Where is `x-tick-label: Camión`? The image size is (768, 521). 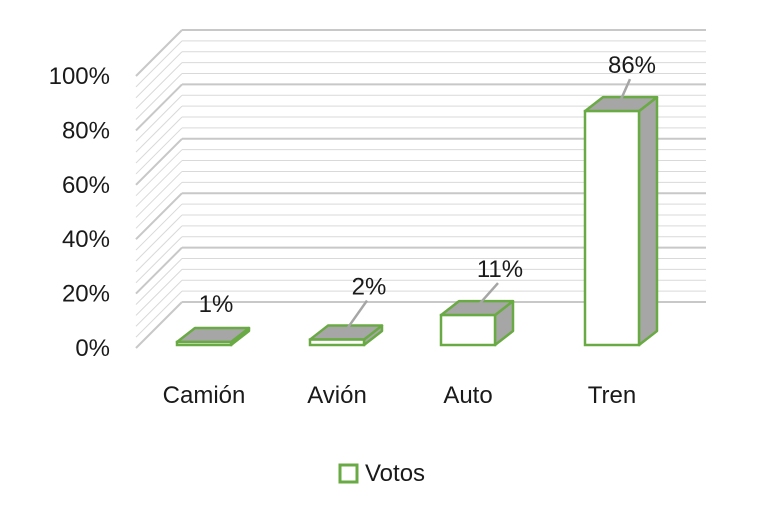
x-tick-label: Camión is located at coordinates (204, 395).